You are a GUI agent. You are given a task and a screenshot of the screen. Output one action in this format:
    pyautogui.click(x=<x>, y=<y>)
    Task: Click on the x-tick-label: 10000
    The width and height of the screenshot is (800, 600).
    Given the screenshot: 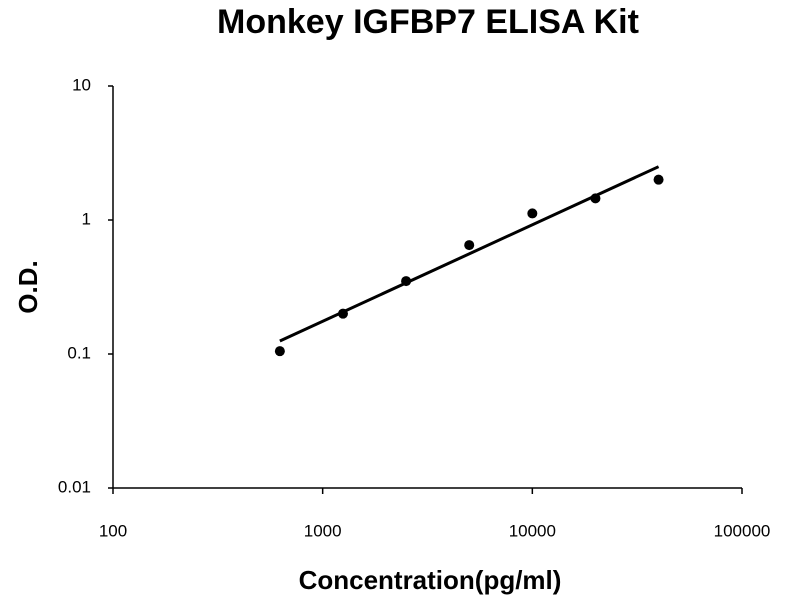 What is the action you would take?
    pyautogui.click(x=532, y=530)
    